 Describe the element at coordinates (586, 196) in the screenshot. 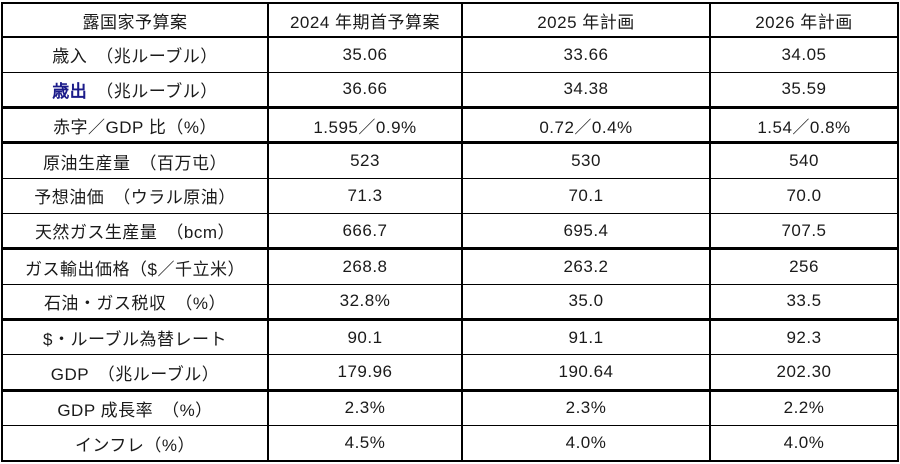

I see `value-cell: 70.1` at that location.